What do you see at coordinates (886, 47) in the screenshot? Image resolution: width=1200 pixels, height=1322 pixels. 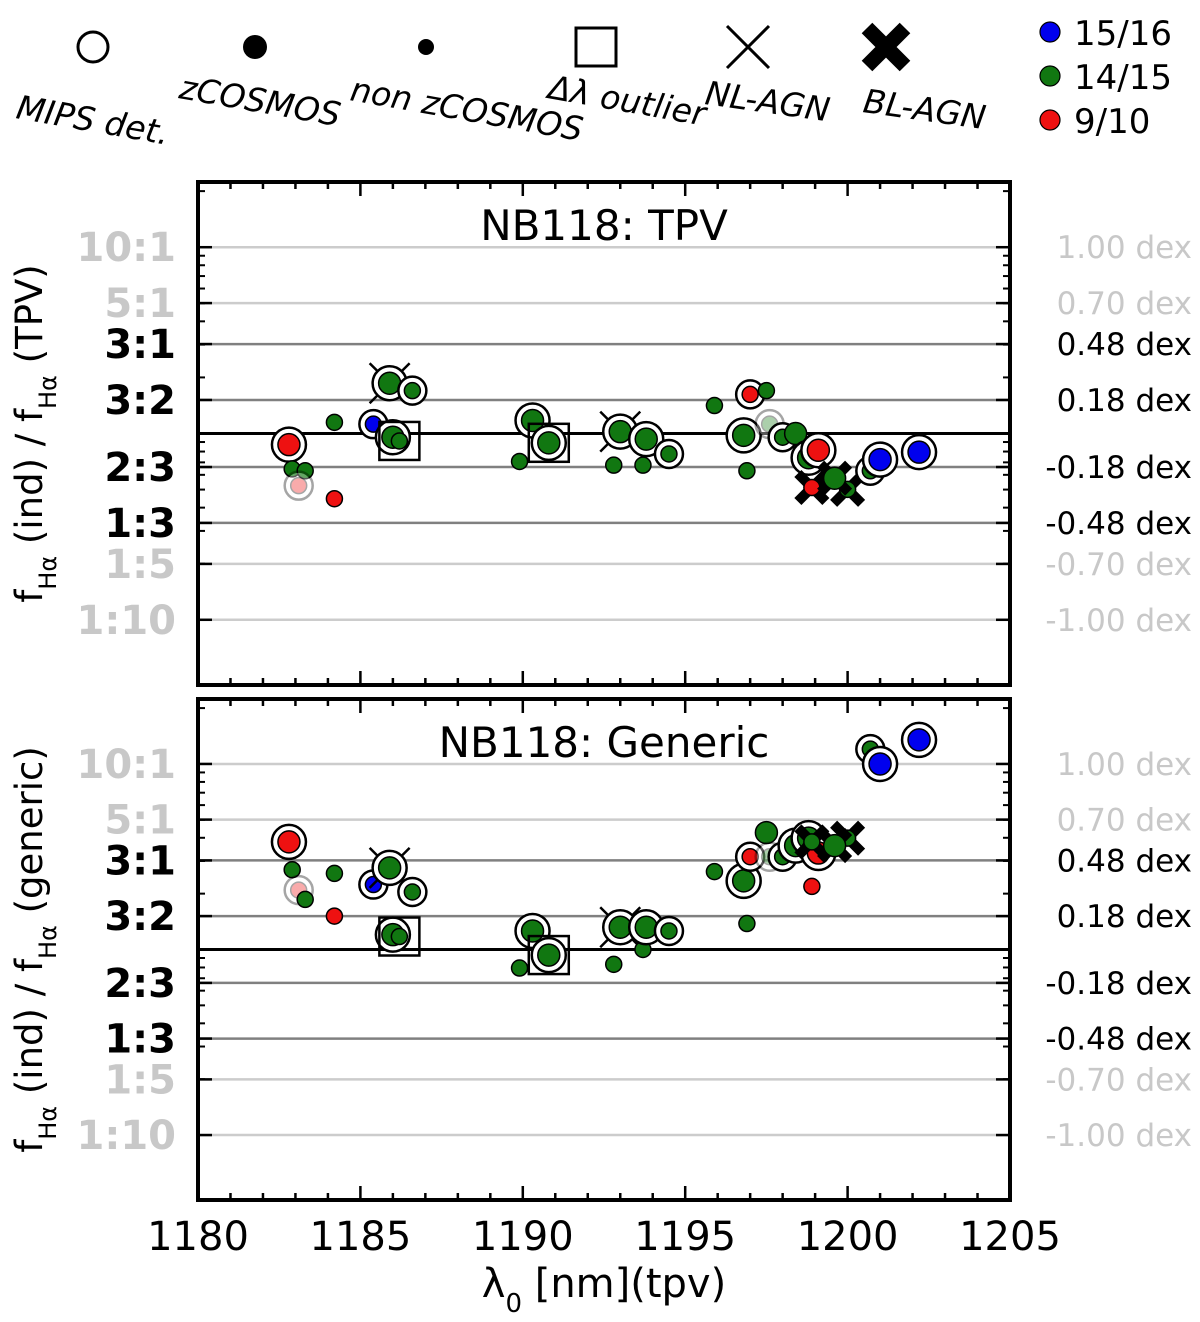 I see `legend-bold-cross-icon` at bounding box center [886, 47].